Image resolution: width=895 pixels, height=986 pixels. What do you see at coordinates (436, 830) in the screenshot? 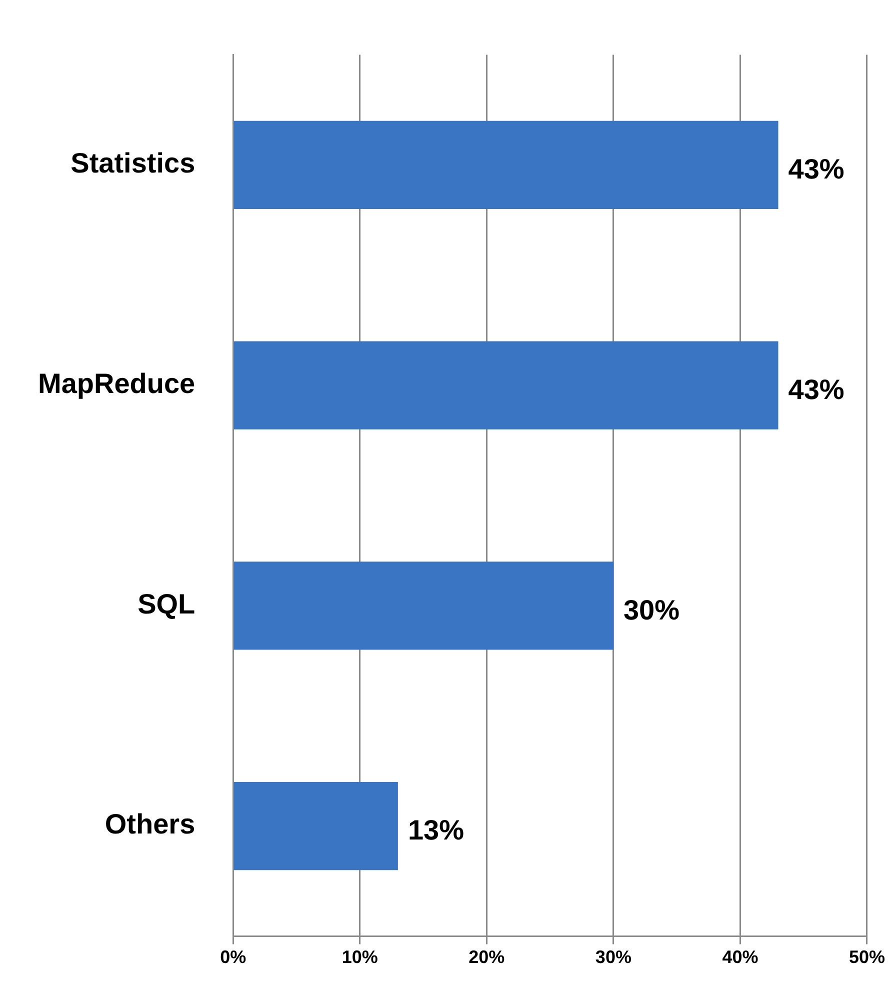
I see `data-label: 13%` at bounding box center [436, 830].